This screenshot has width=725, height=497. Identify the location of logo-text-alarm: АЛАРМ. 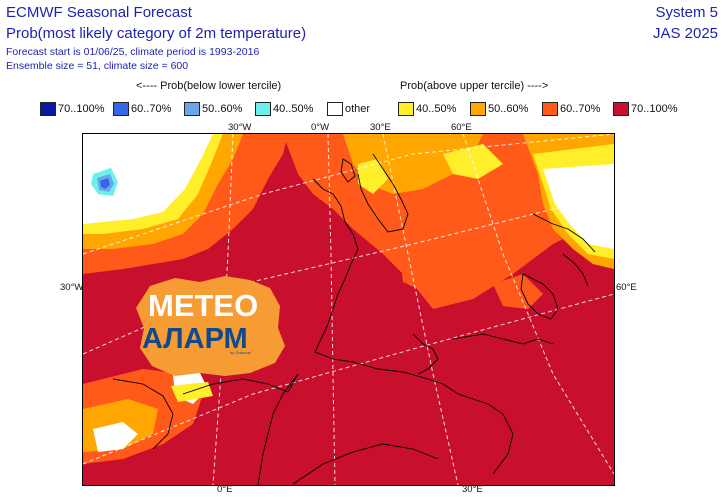
(195, 339).